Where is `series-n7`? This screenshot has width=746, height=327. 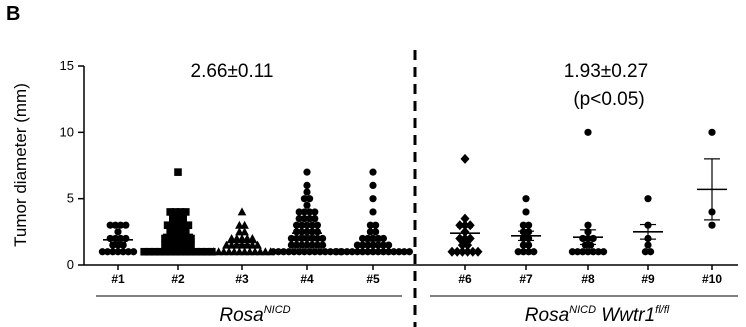
series-n7 is located at coordinates (526, 225).